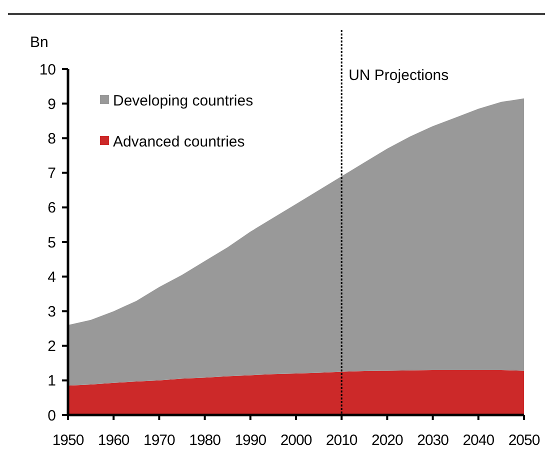 The width and height of the screenshot is (547, 455). I want to click on y-tick-label: 1, so click(52, 381).